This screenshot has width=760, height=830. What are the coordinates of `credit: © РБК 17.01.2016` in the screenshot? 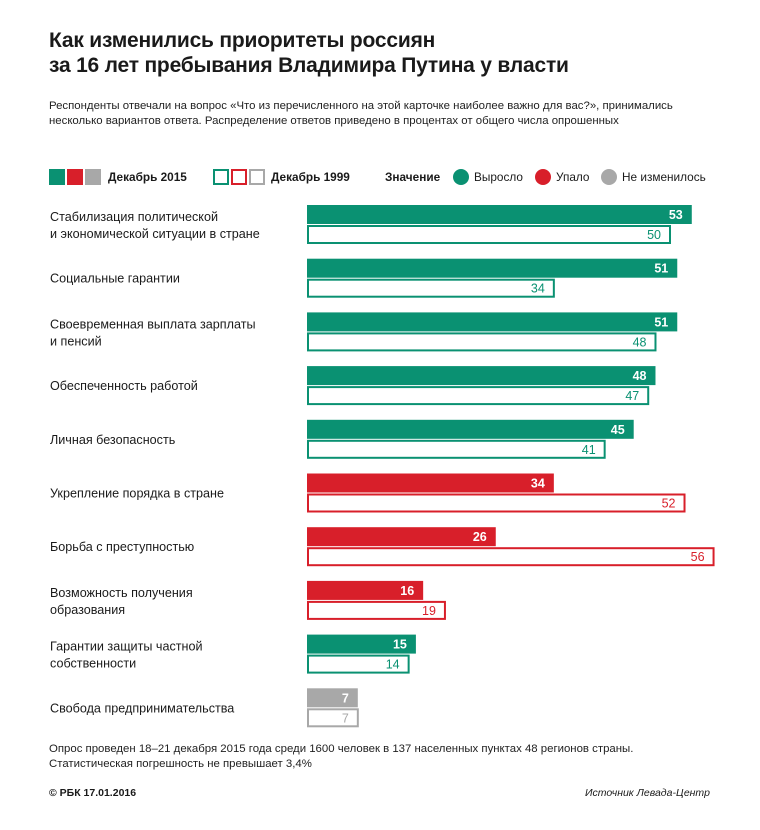 It's located at (93, 793).